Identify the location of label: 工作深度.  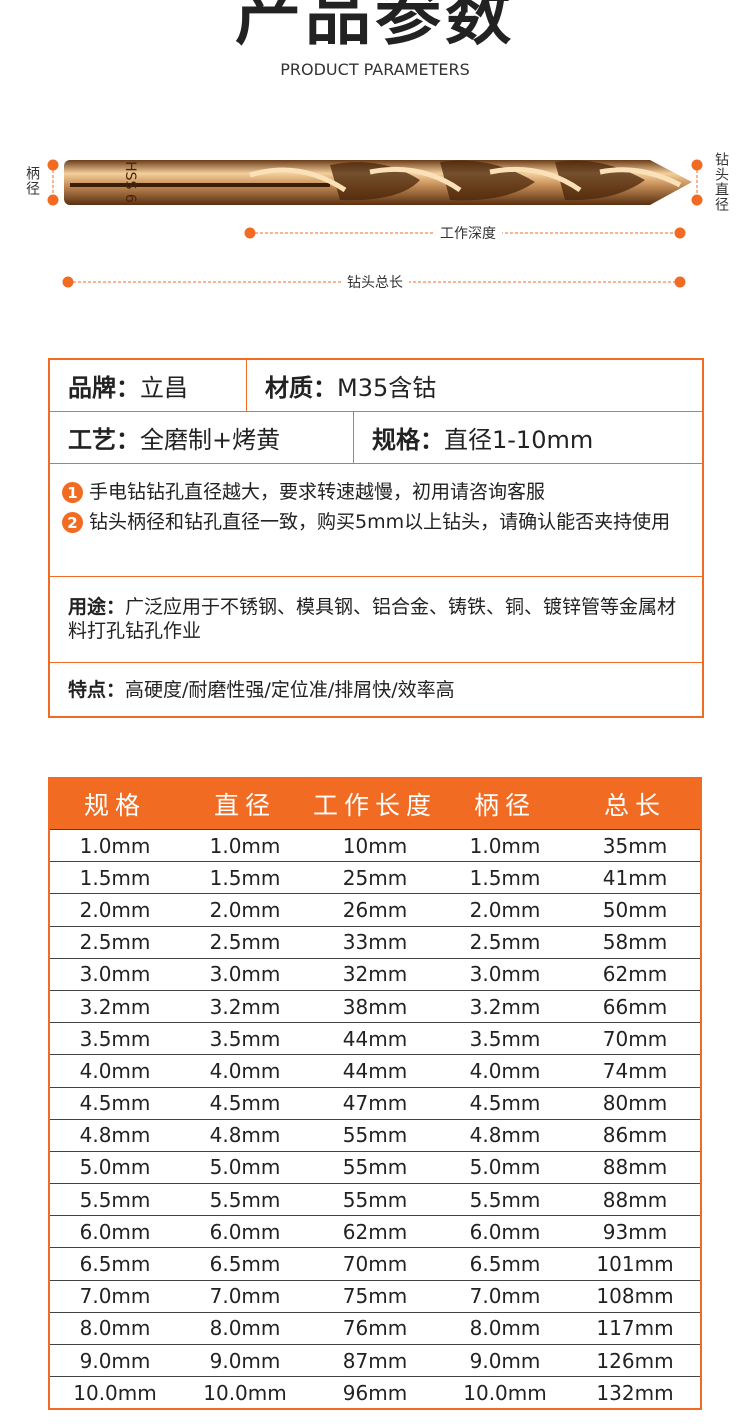
(468, 233).